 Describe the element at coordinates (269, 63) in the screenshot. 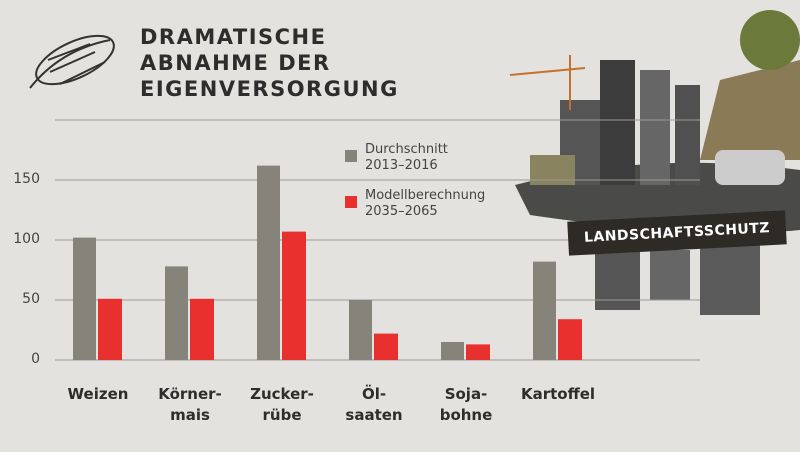

I see `chart-title: DRAMATISCHE ABNAHME DER EIGENVERSORGUNG` at that location.